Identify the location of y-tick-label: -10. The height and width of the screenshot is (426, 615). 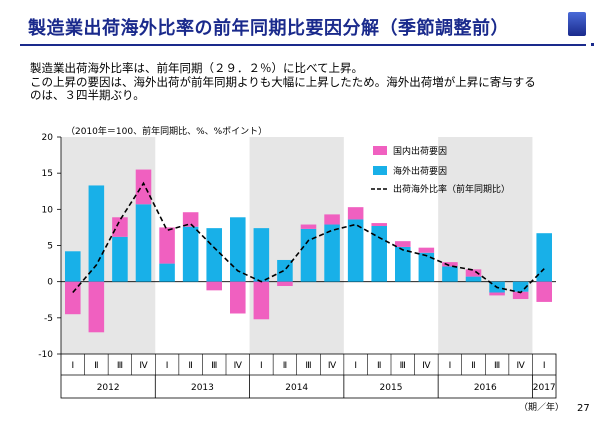
(45, 355).